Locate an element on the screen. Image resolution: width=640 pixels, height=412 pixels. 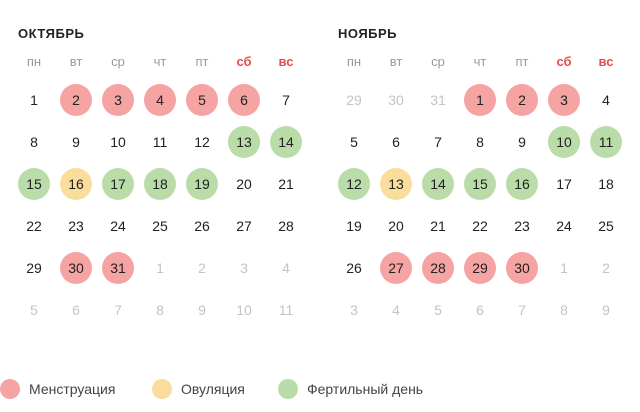
calendar-day-outside: 10 is located at coordinates (244, 310).